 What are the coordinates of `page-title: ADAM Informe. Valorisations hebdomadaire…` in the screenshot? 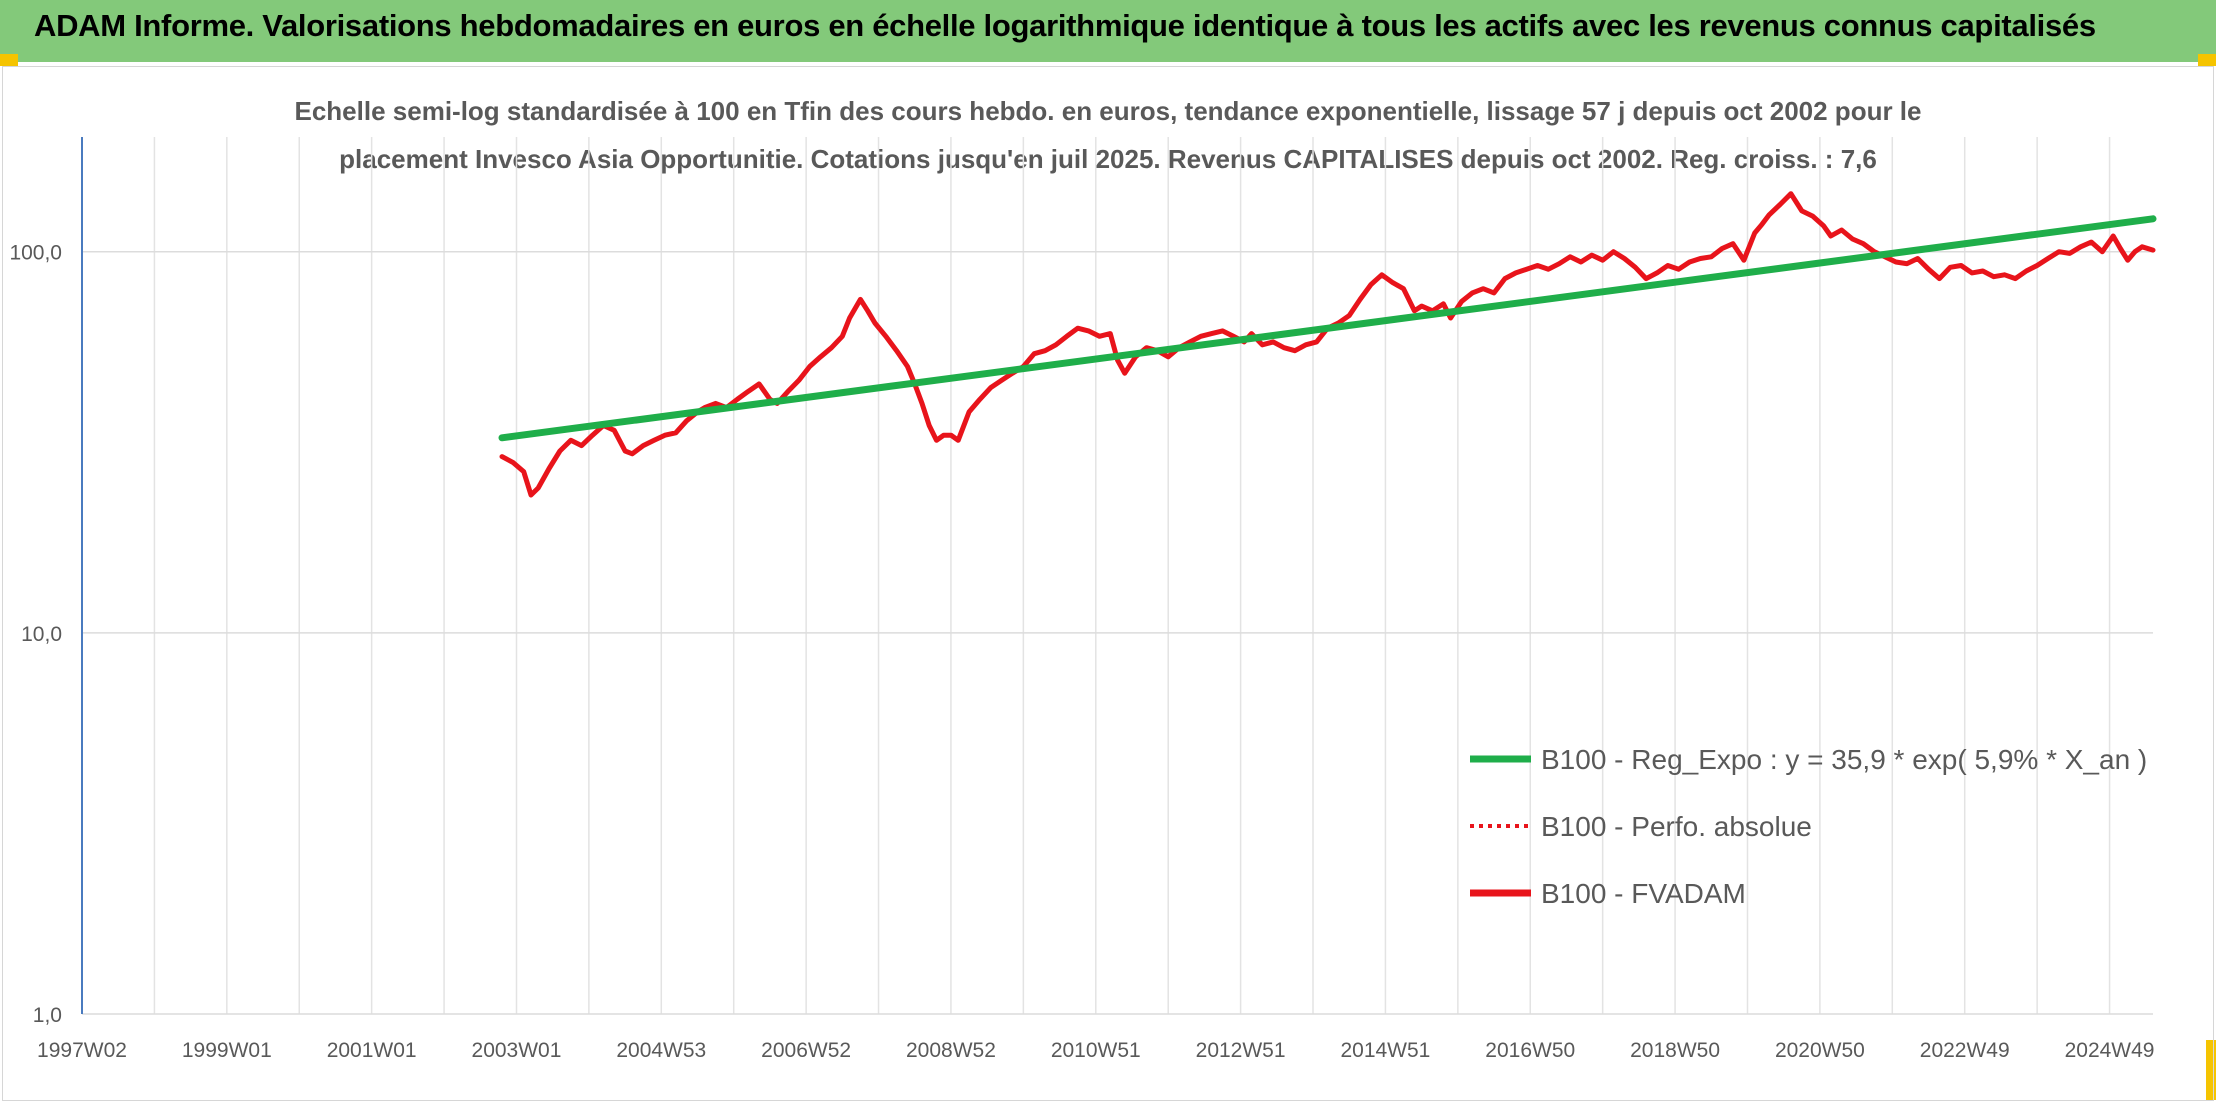 It's located at (1065, 25).